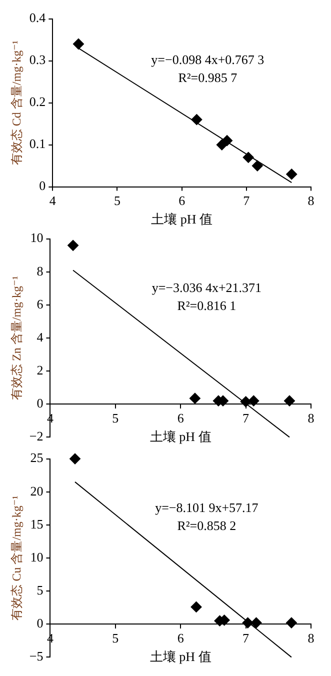  What do you see at coordinates (37, 60) in the screenshot?
I see `y-tick-label: 0.3` at bounding box center [37, 60].